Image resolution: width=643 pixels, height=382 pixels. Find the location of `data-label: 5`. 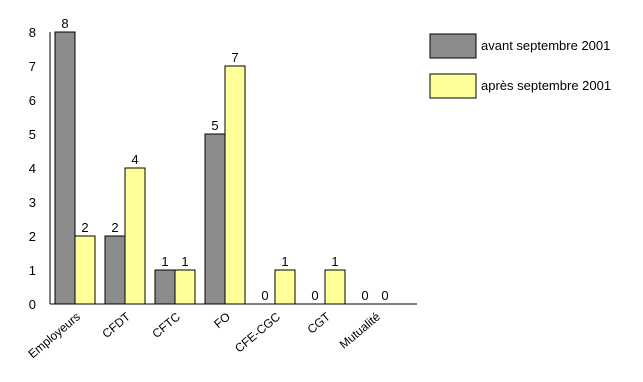

data-label: 5 is located at coordinates (214, 125).